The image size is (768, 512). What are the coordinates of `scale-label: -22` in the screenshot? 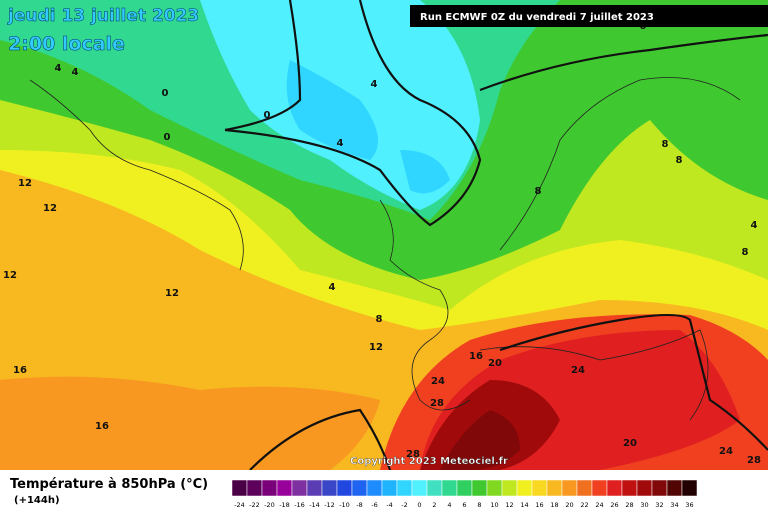 It's located at (254, 505).